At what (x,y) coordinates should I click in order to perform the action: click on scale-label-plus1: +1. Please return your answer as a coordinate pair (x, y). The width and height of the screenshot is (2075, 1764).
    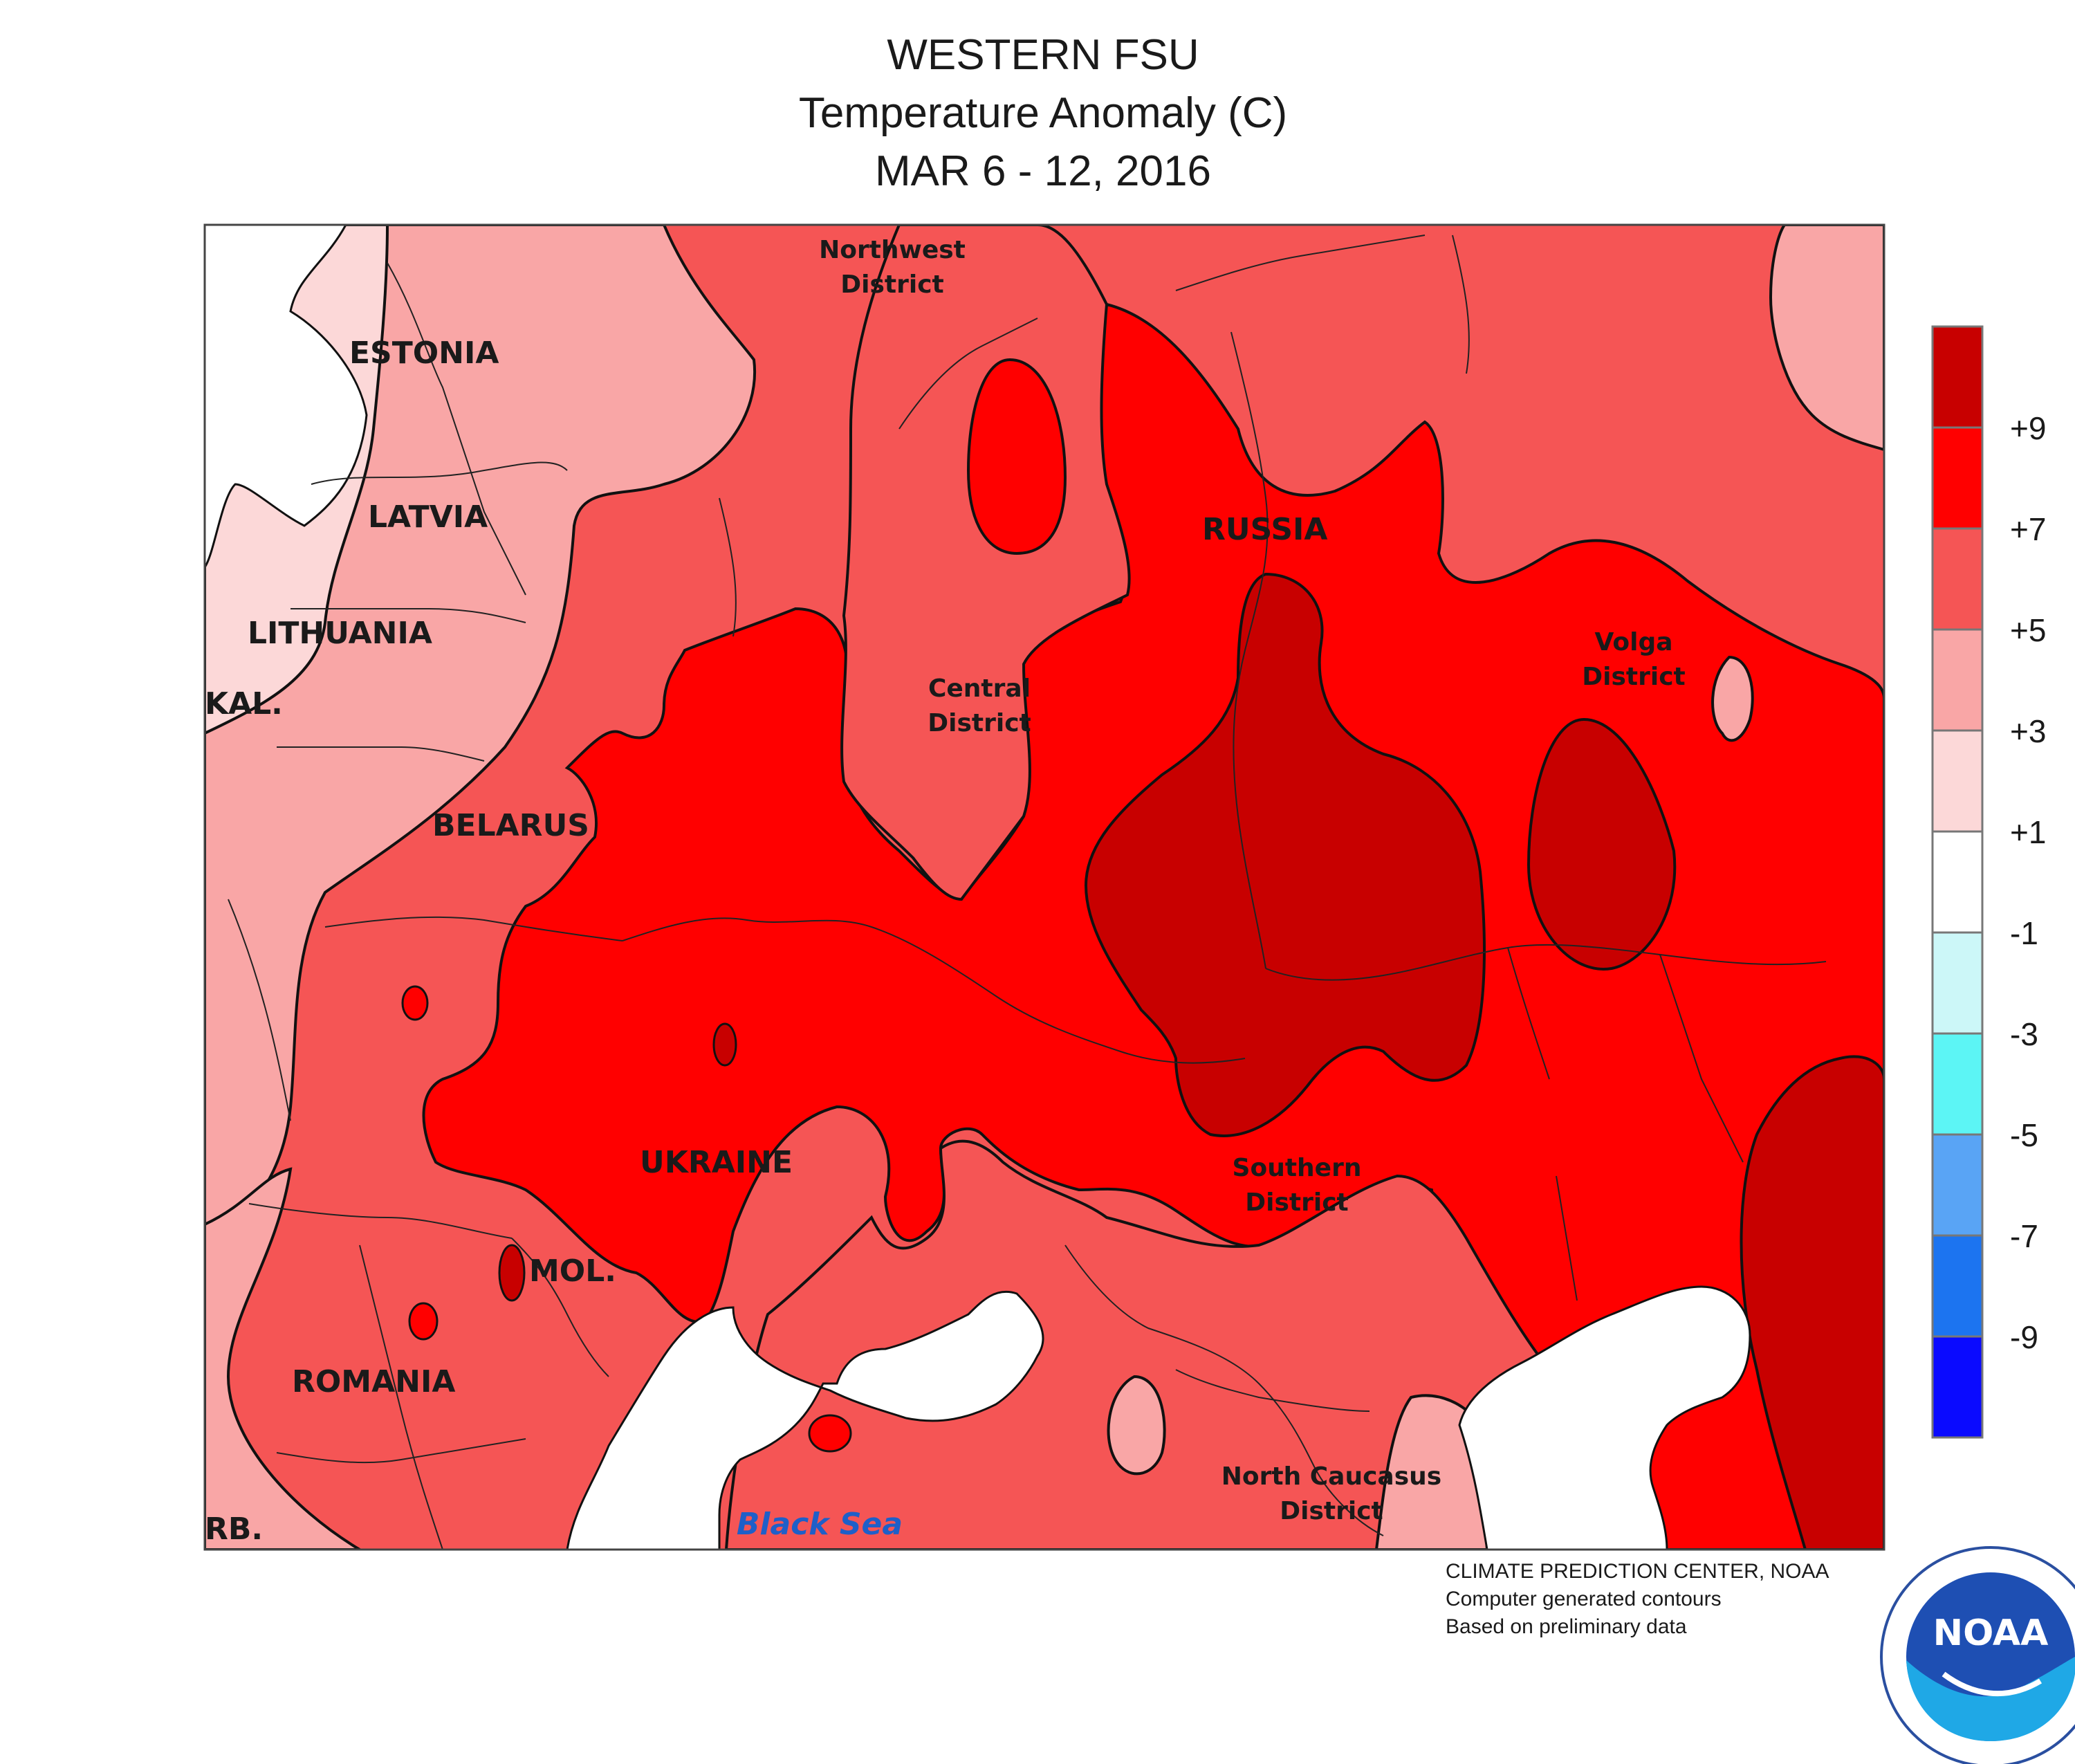
    Looking at the image, I should click on (2028, 832).